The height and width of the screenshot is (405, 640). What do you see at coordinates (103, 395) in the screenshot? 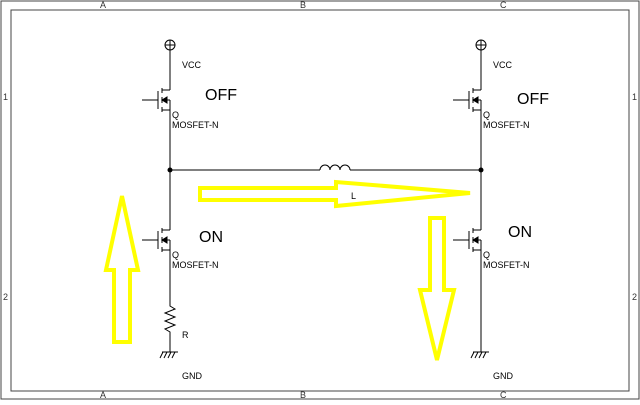
I see `column-label-a-bottom: A` at bounding box center [103, 395].